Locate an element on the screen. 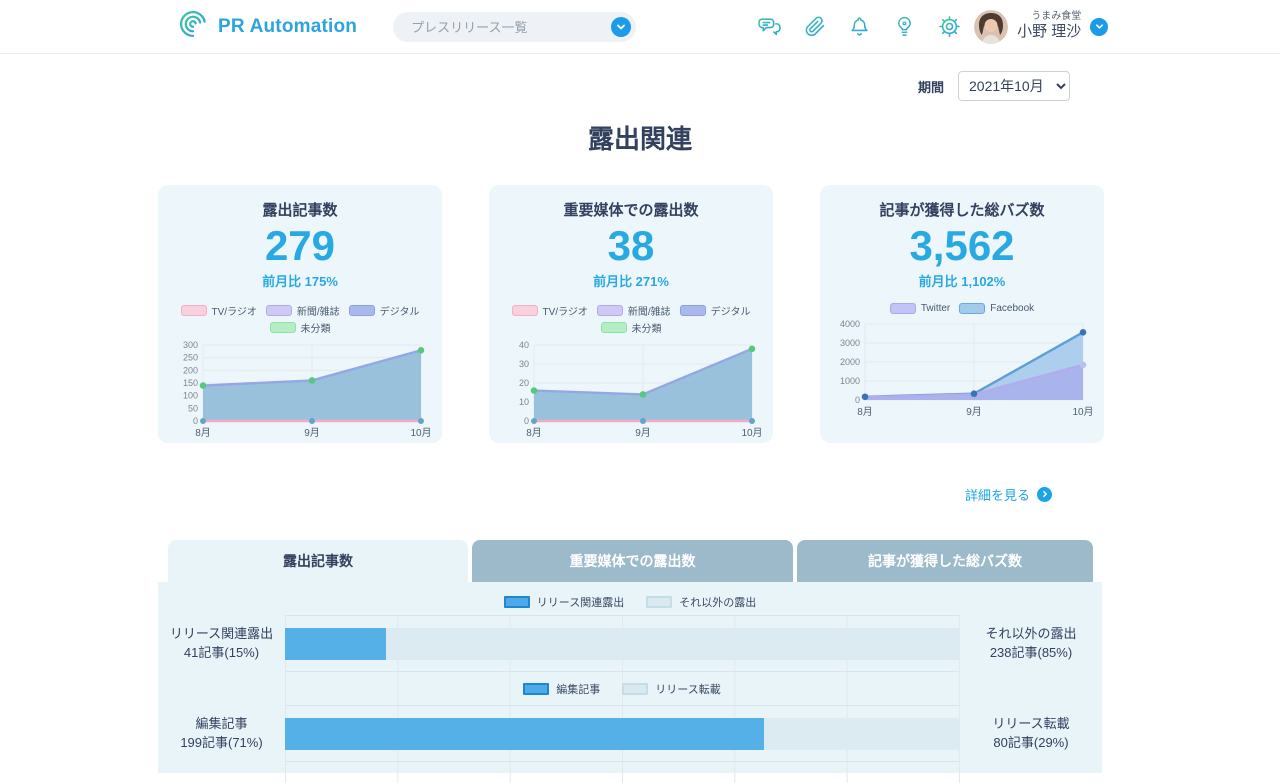  card-title: 露出記事数 is located at coordinates (300, 210).